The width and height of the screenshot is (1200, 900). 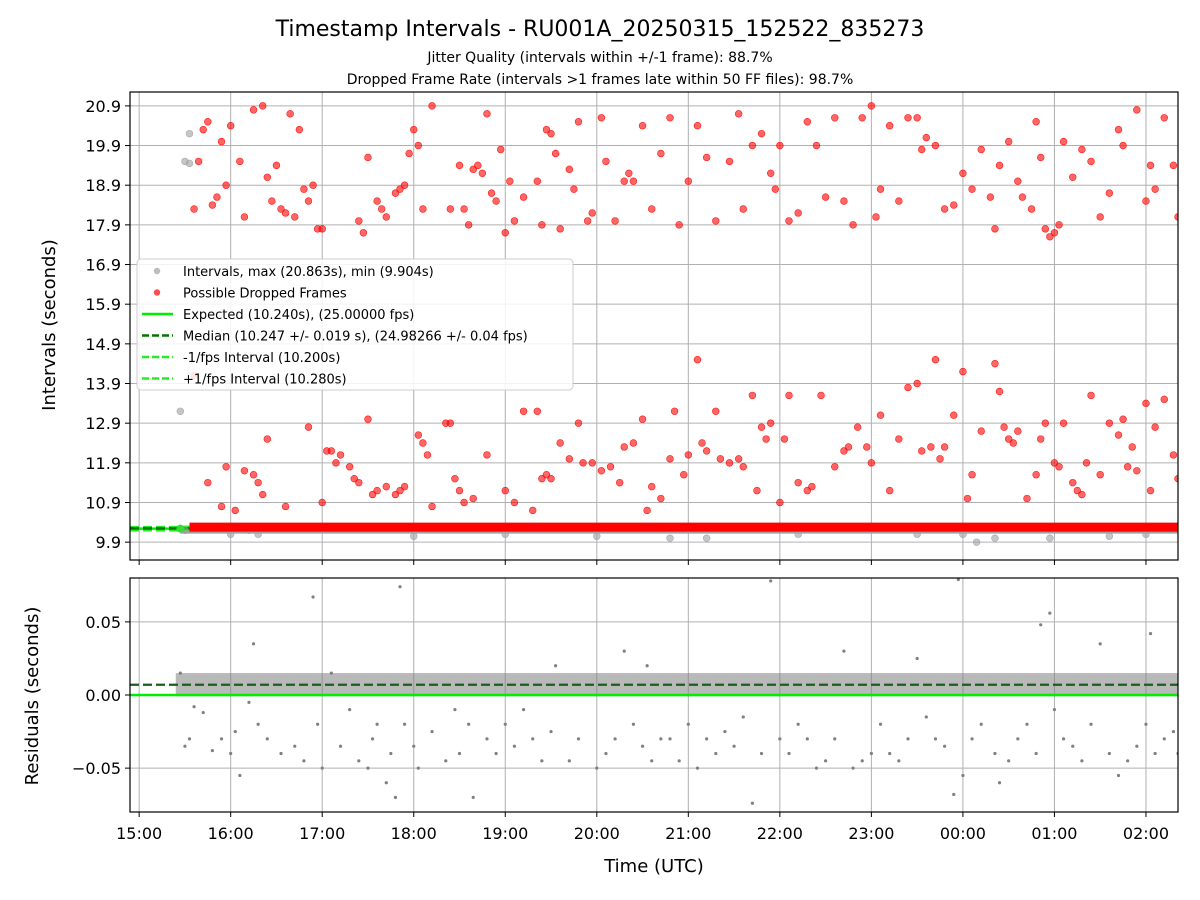 I want to click on top-y-tick-label: 12.9, so click(x=103, y=423).